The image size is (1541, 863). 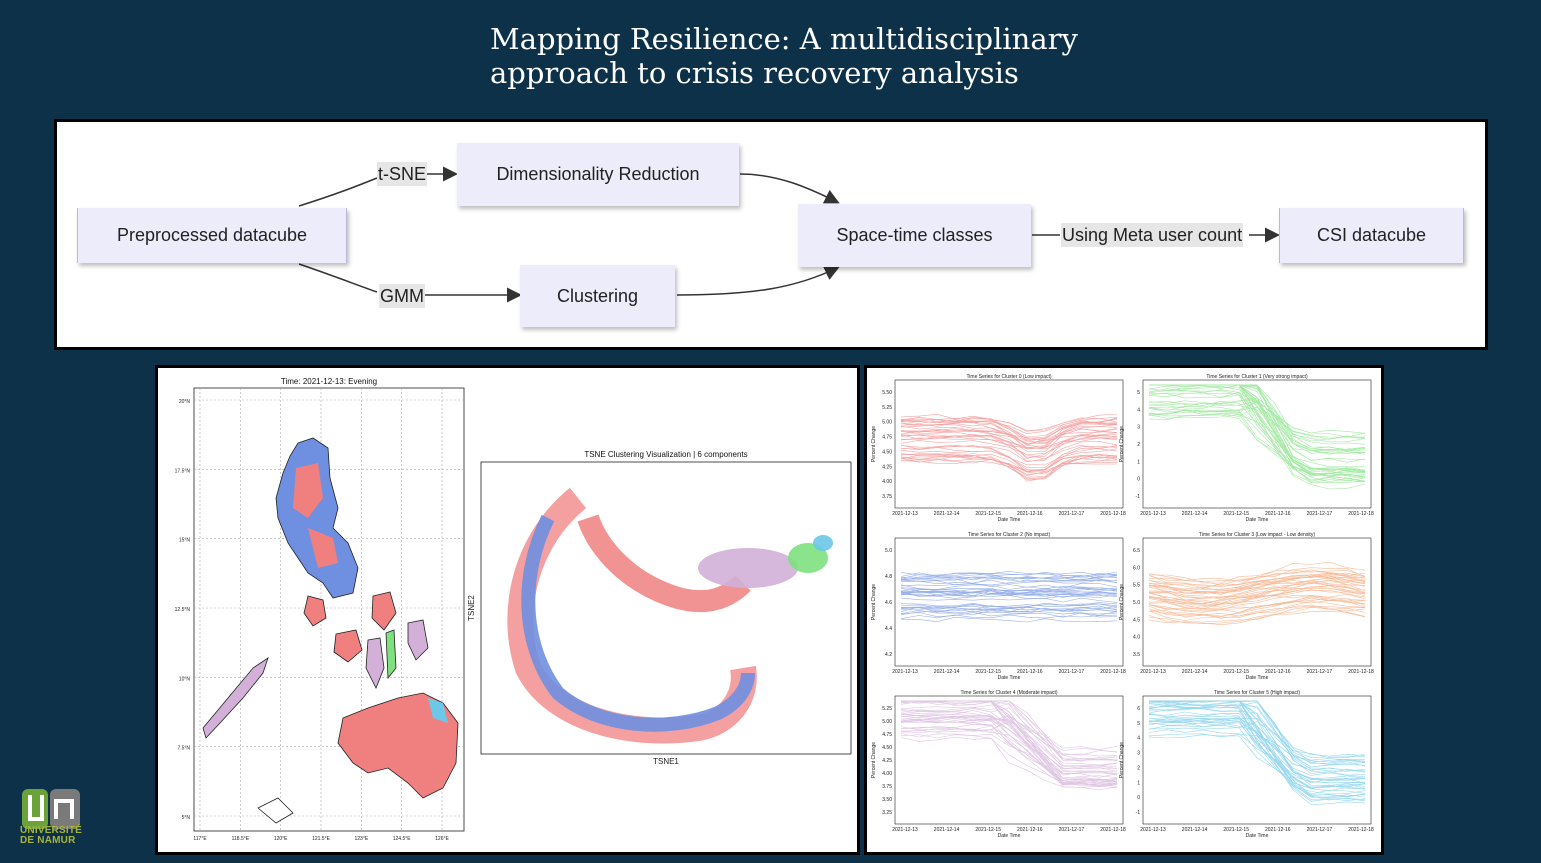 I want to click on edge-preprocessed-to-tsne, so click(x=338, y=192).